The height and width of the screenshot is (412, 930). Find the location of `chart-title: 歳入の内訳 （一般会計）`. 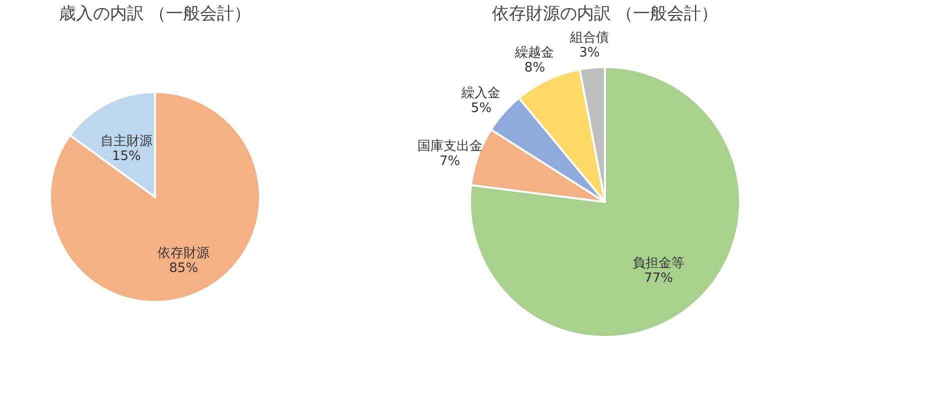

chart-title: 歳入の内訳 （一般会計） is located at coordinates (155, 14).